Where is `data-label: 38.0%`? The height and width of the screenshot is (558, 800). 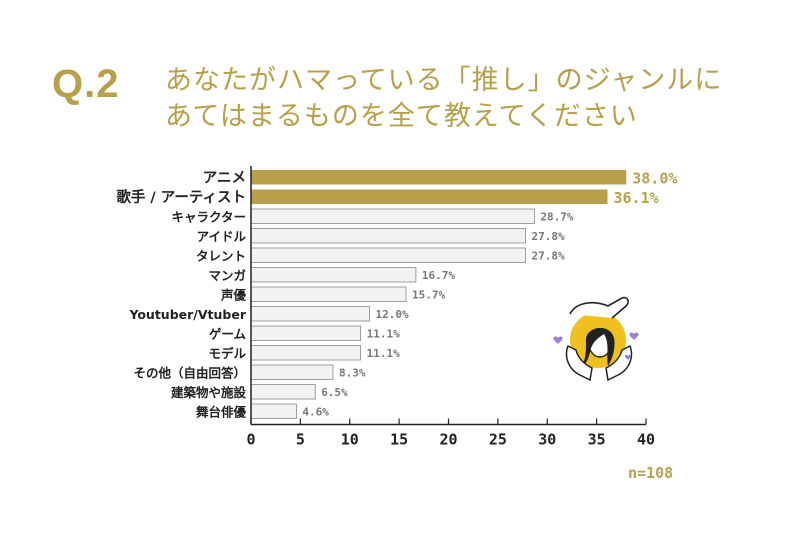 data-label: 38.0% is located at coordinates (654, 178).